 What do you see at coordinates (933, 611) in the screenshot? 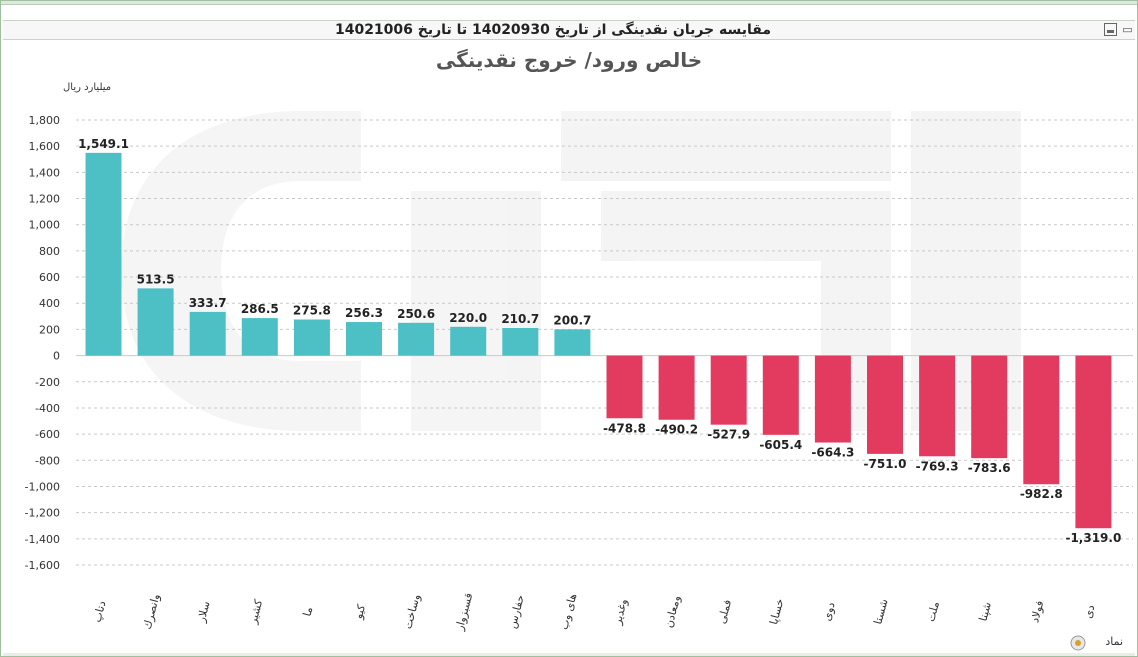
I see `x-tick-label: ملت` at bounding box center [933, 611].